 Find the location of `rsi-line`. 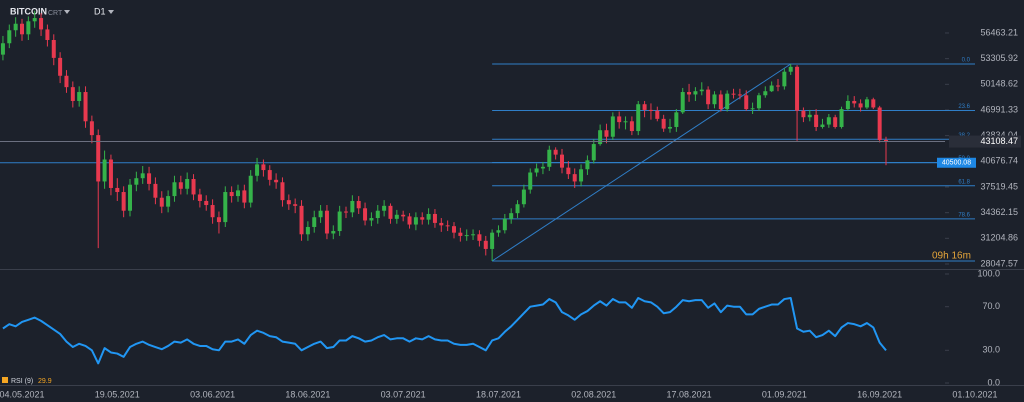

rsi-line is located at coordinates (444, 330).